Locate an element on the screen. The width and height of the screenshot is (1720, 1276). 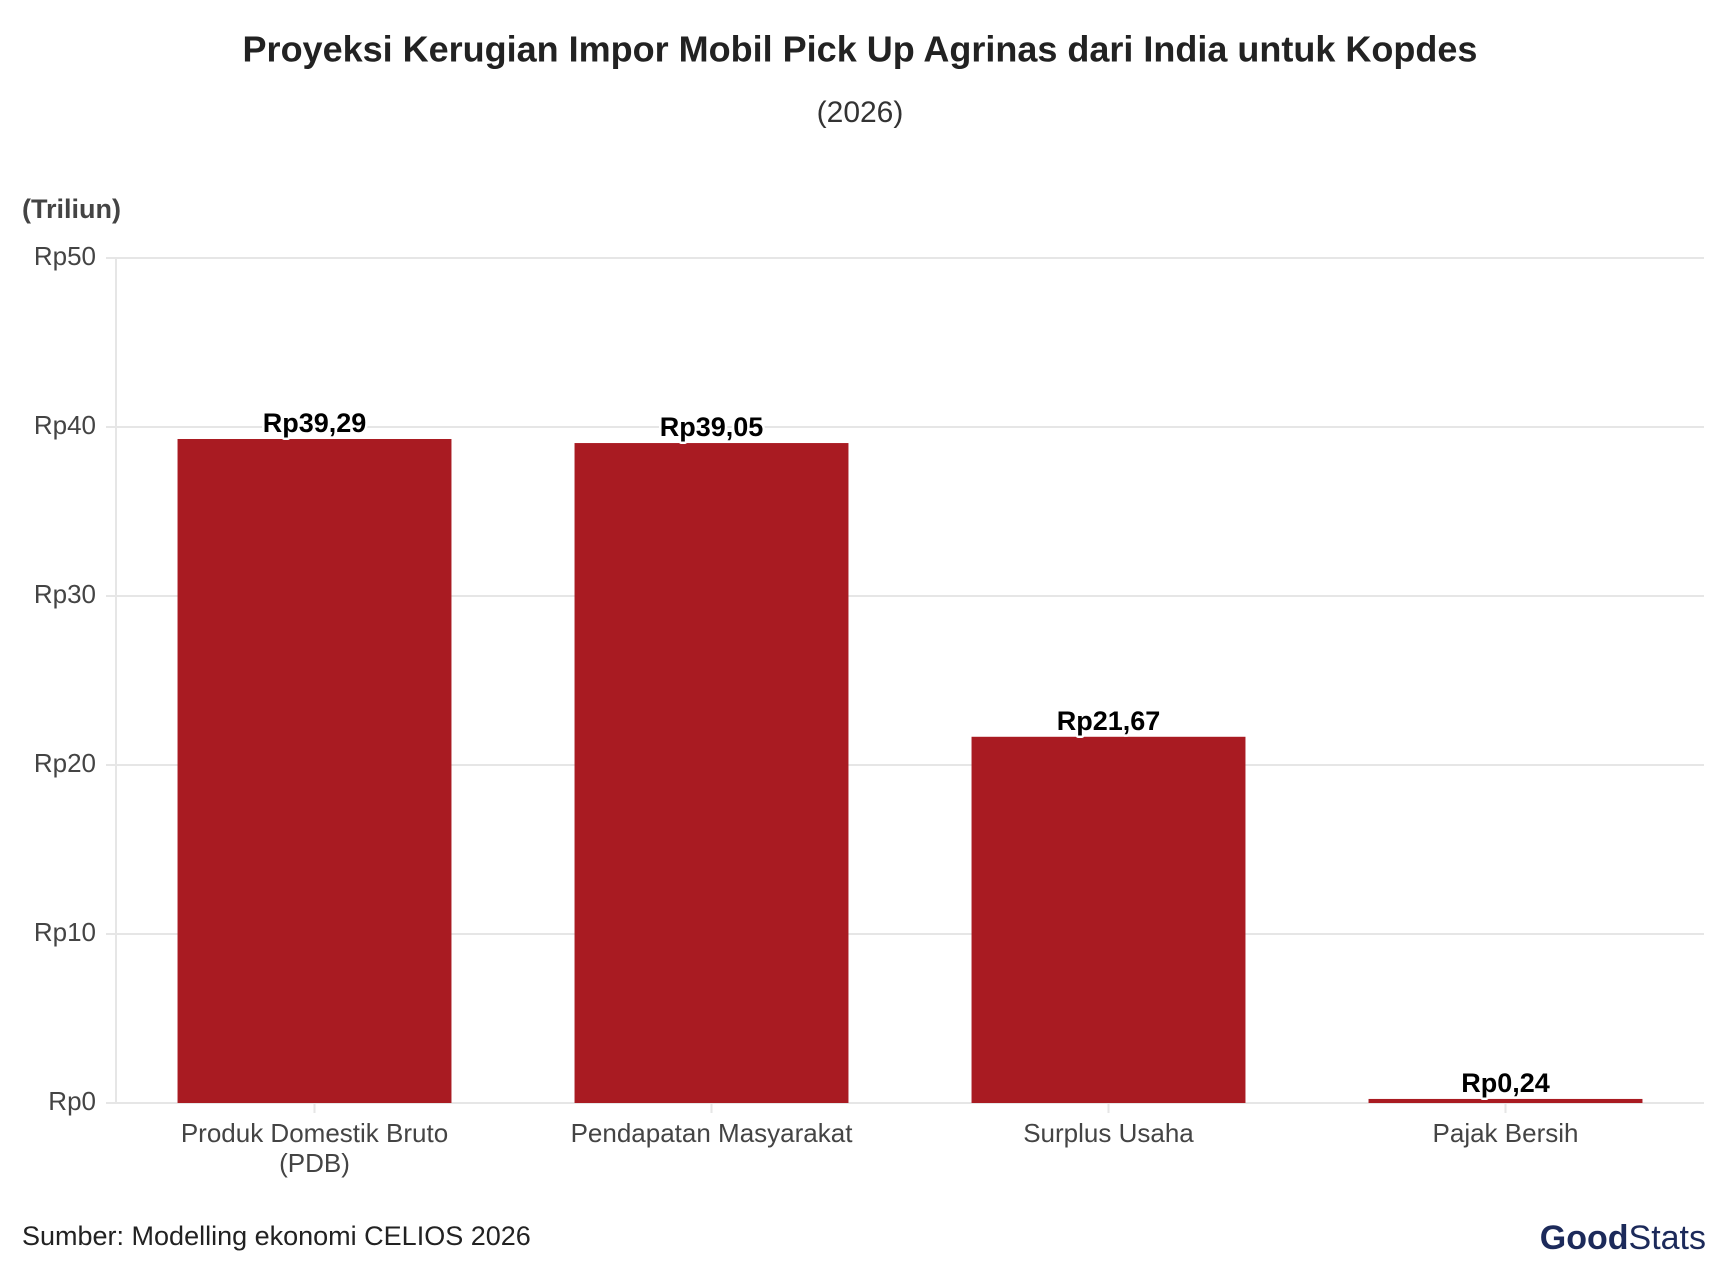
y-tick-label: Rp30 is located at coordinates (65, 594).